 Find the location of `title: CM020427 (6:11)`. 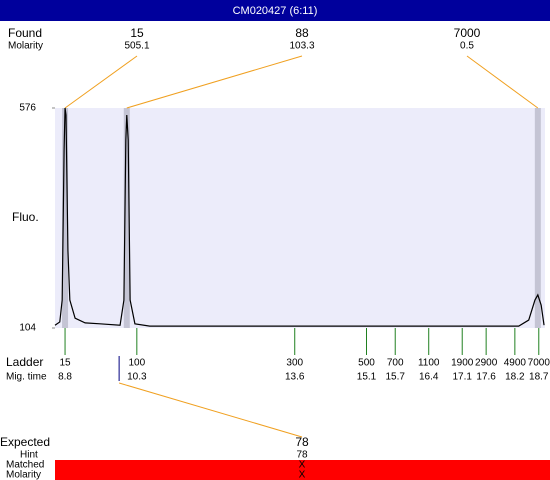

title: CM020427 (6:11) is located at coordinates (275, 11).